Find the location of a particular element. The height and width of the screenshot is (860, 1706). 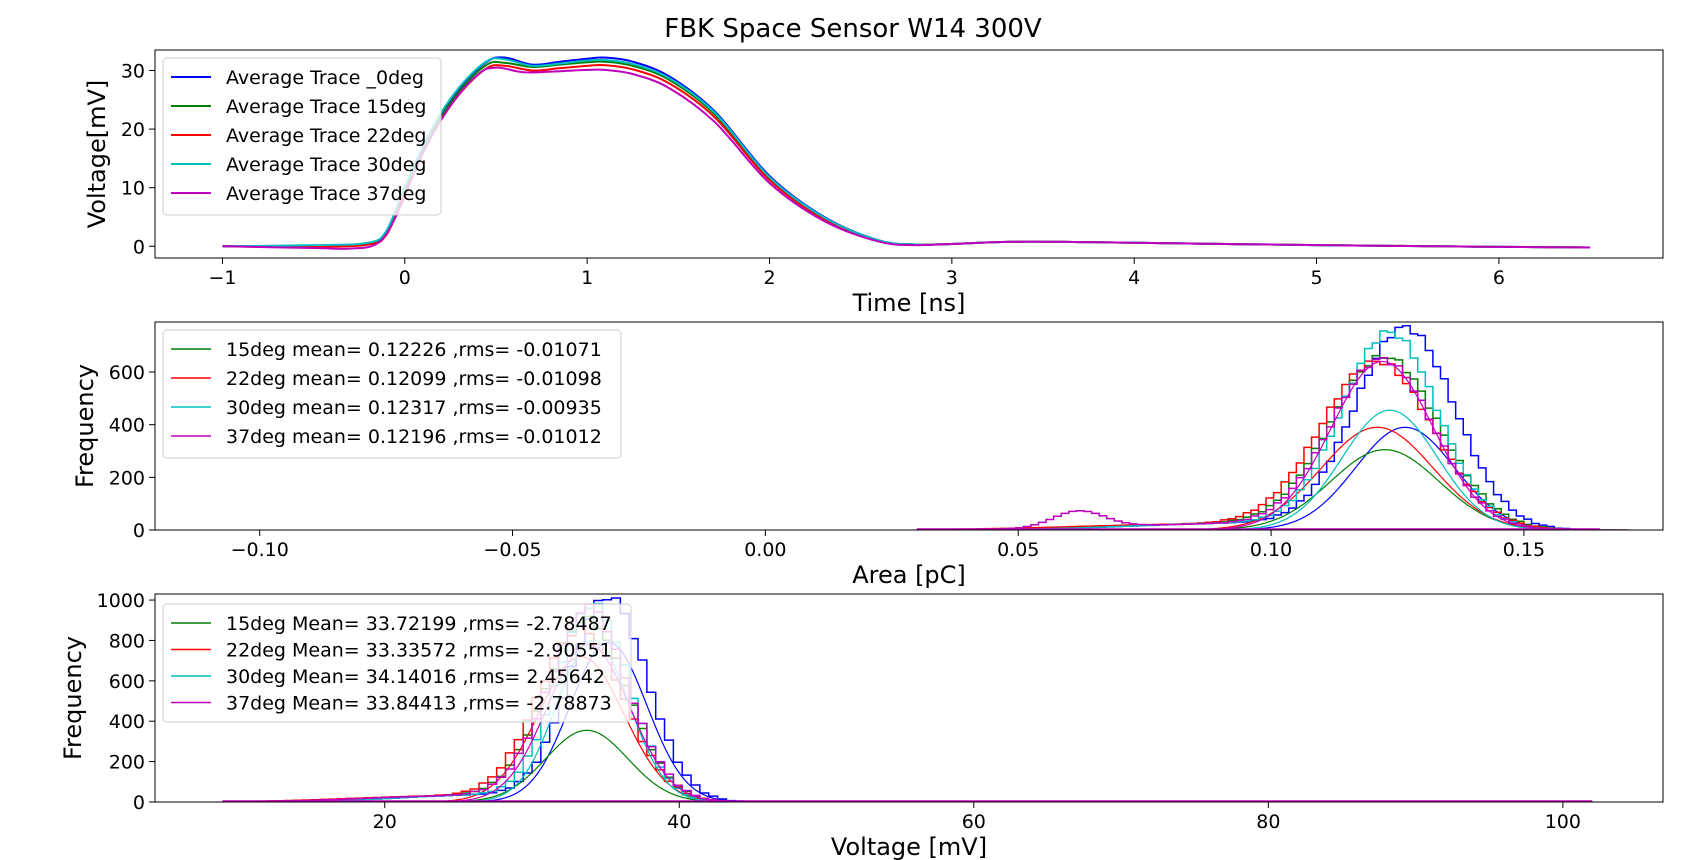

y-tick-label: 10 is located at coordinates (133, 189).